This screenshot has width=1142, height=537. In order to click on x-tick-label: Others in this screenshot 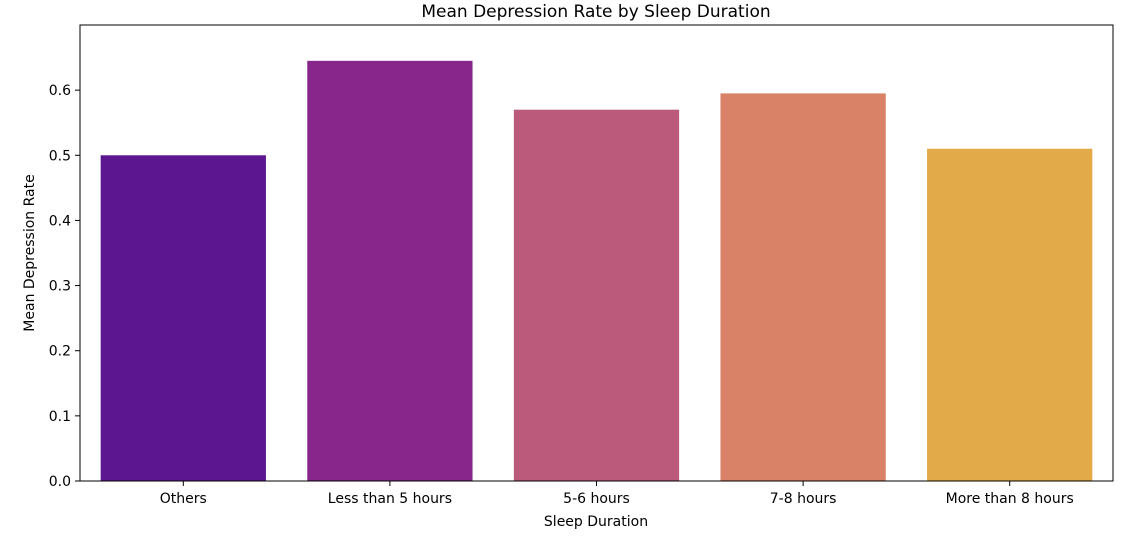, I will do `click(183, 499)`.